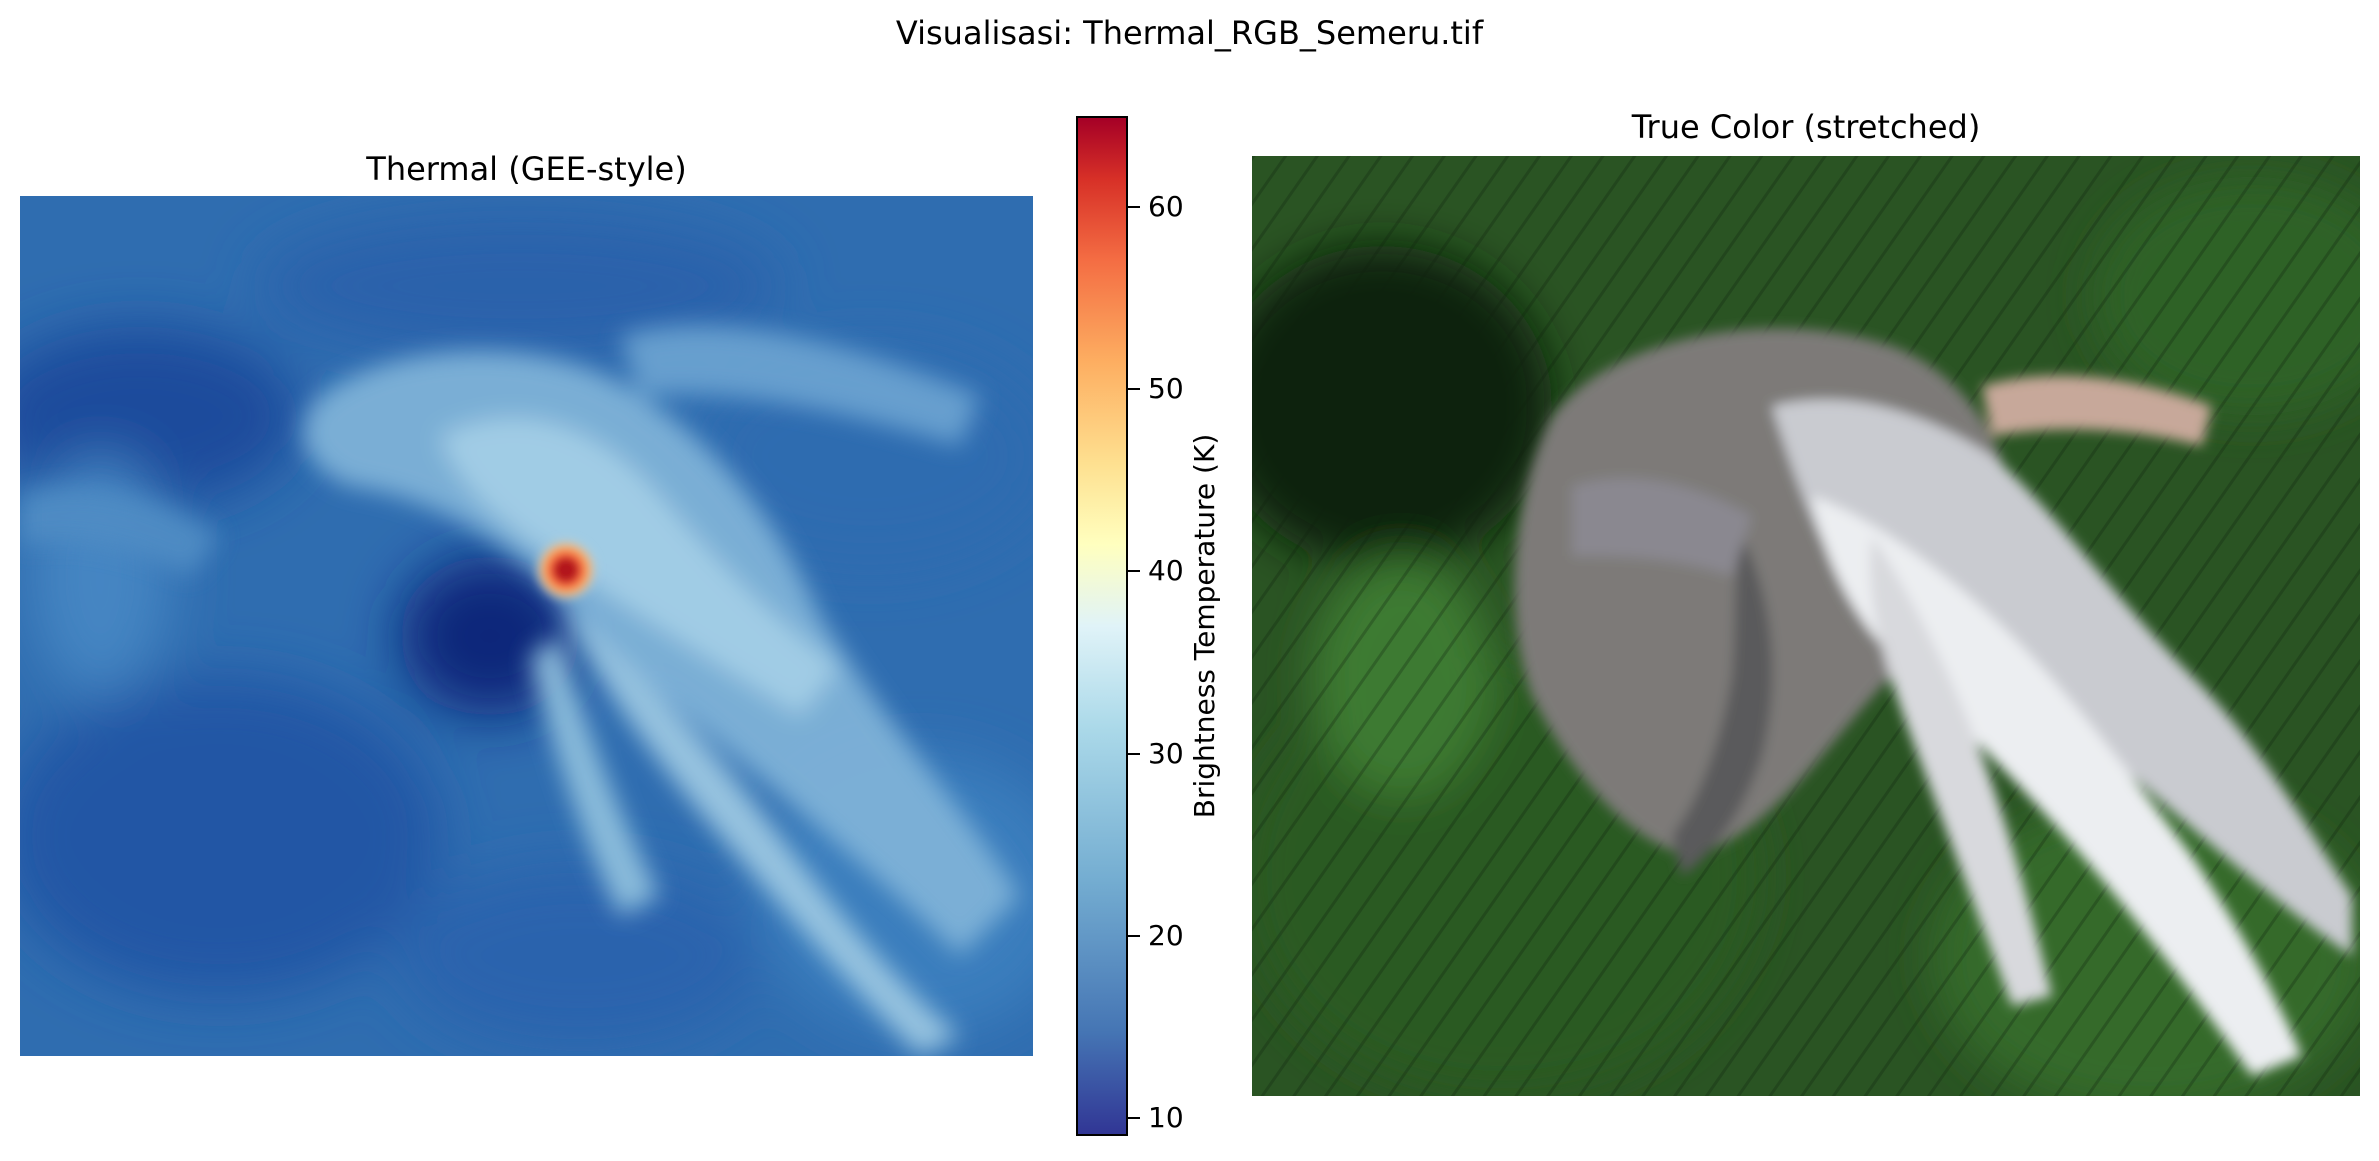  What do you see at coordinates (1166, 1118) in the screenshot?
I see `colorbar-tick-label: 10` at bounding box center [1166, 1118].